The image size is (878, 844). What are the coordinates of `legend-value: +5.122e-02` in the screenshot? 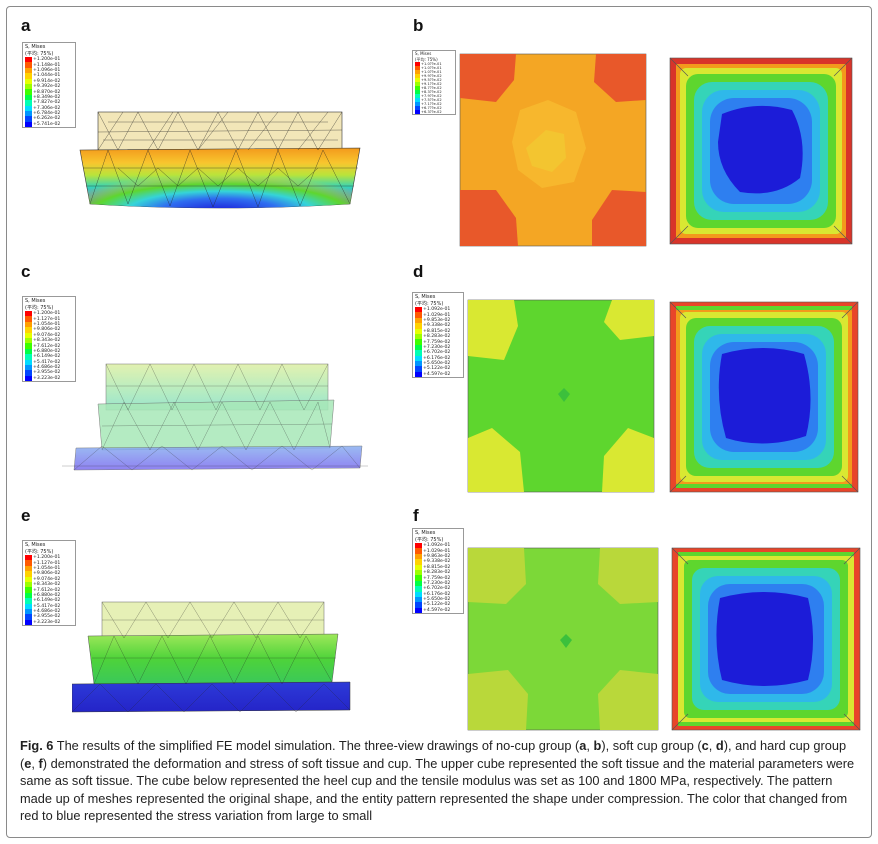 It's located at (437, 605).